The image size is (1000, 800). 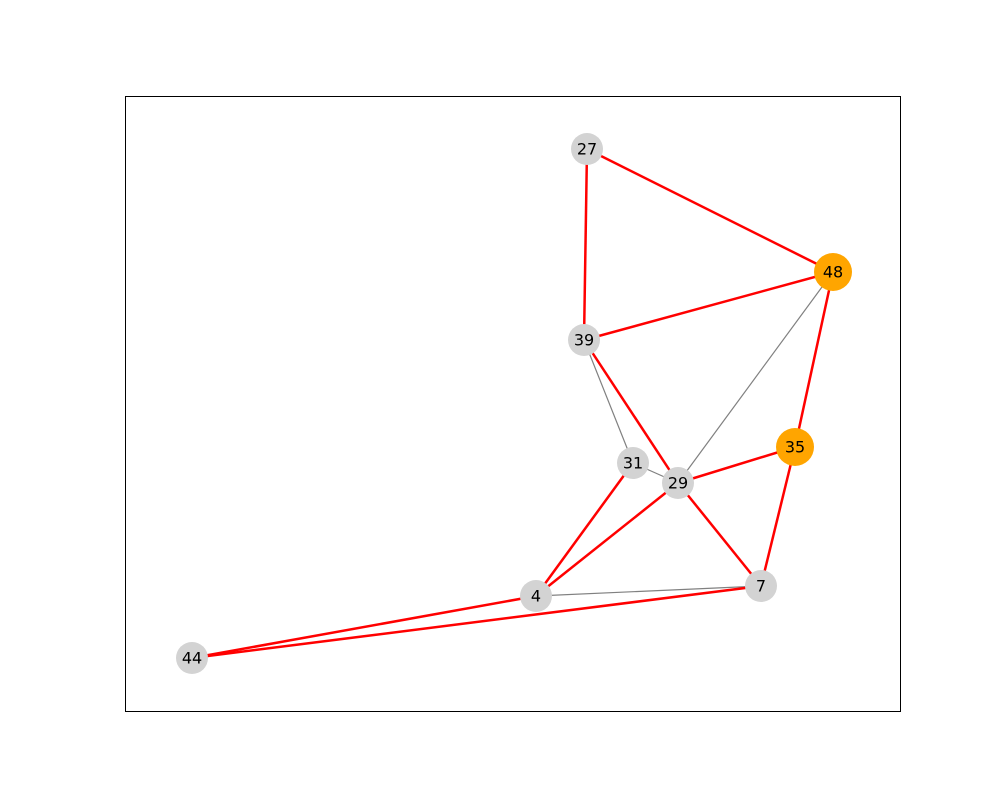 I want to click on node-48: 48, so click(x=833, y=272).